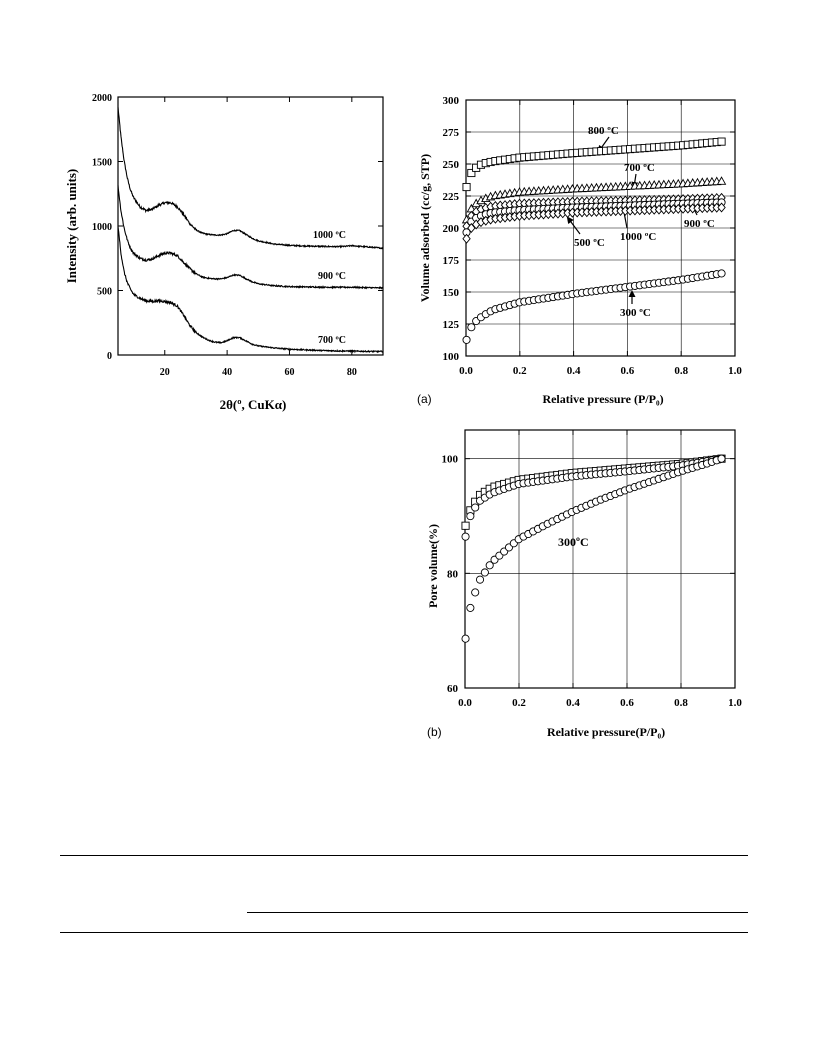 This screenshot has width=816, height=1056. What do you see at coordinates (227, 372) in the screenshot?
I see `xrd-xtick-label: 40` at bounding box center [227, 372].